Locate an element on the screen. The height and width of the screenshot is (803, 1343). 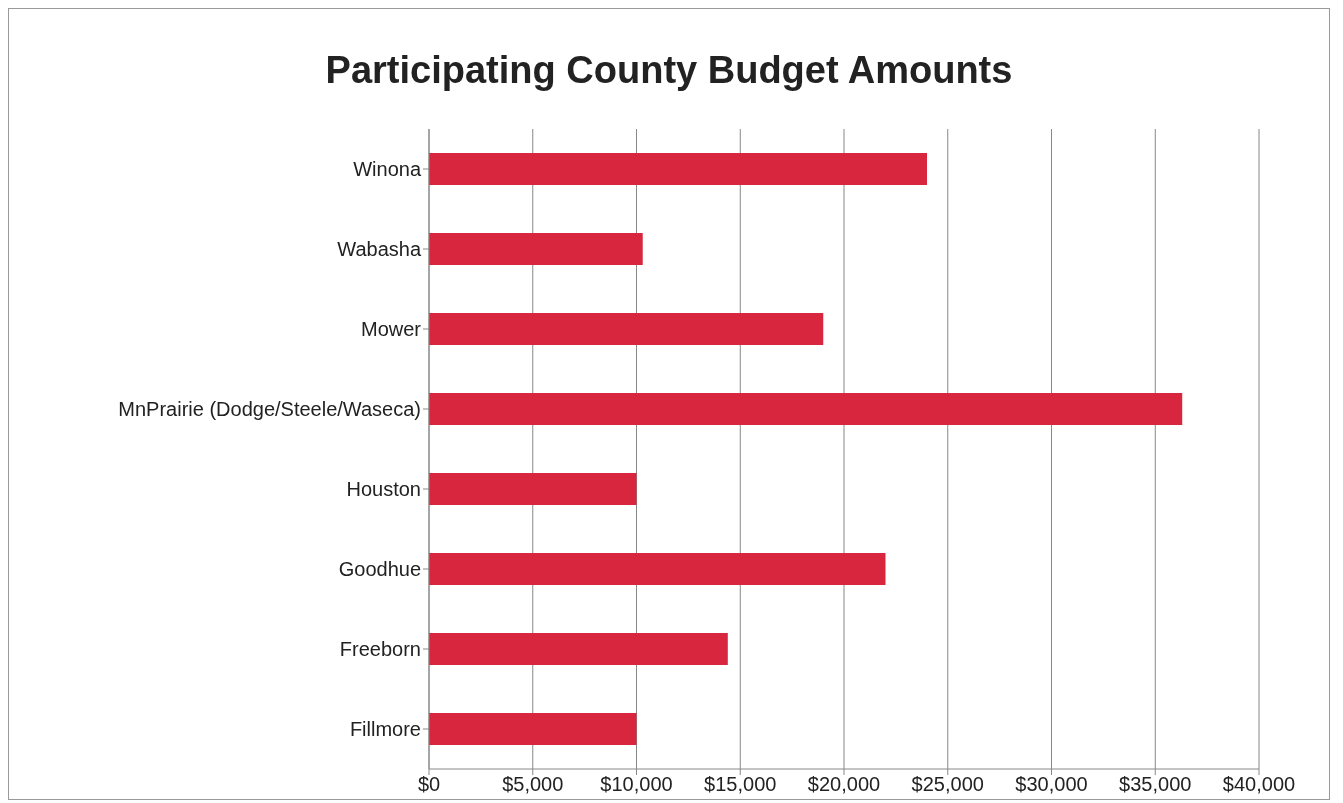
x-tick-label: $0 is located at coordinates (429, 784).